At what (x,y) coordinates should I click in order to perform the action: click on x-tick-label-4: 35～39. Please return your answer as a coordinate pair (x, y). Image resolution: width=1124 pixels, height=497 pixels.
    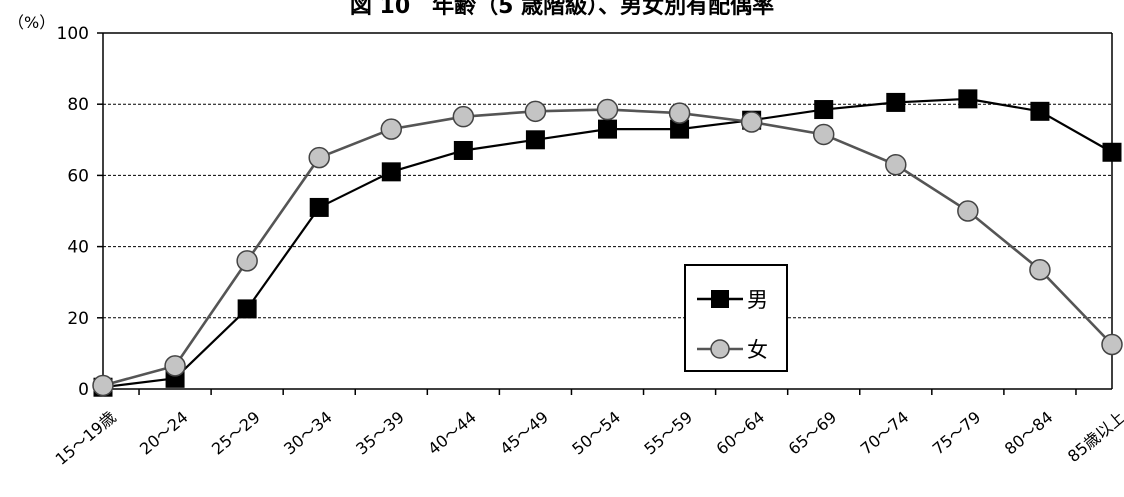
    Looking at the image, I should click on (380, 433).